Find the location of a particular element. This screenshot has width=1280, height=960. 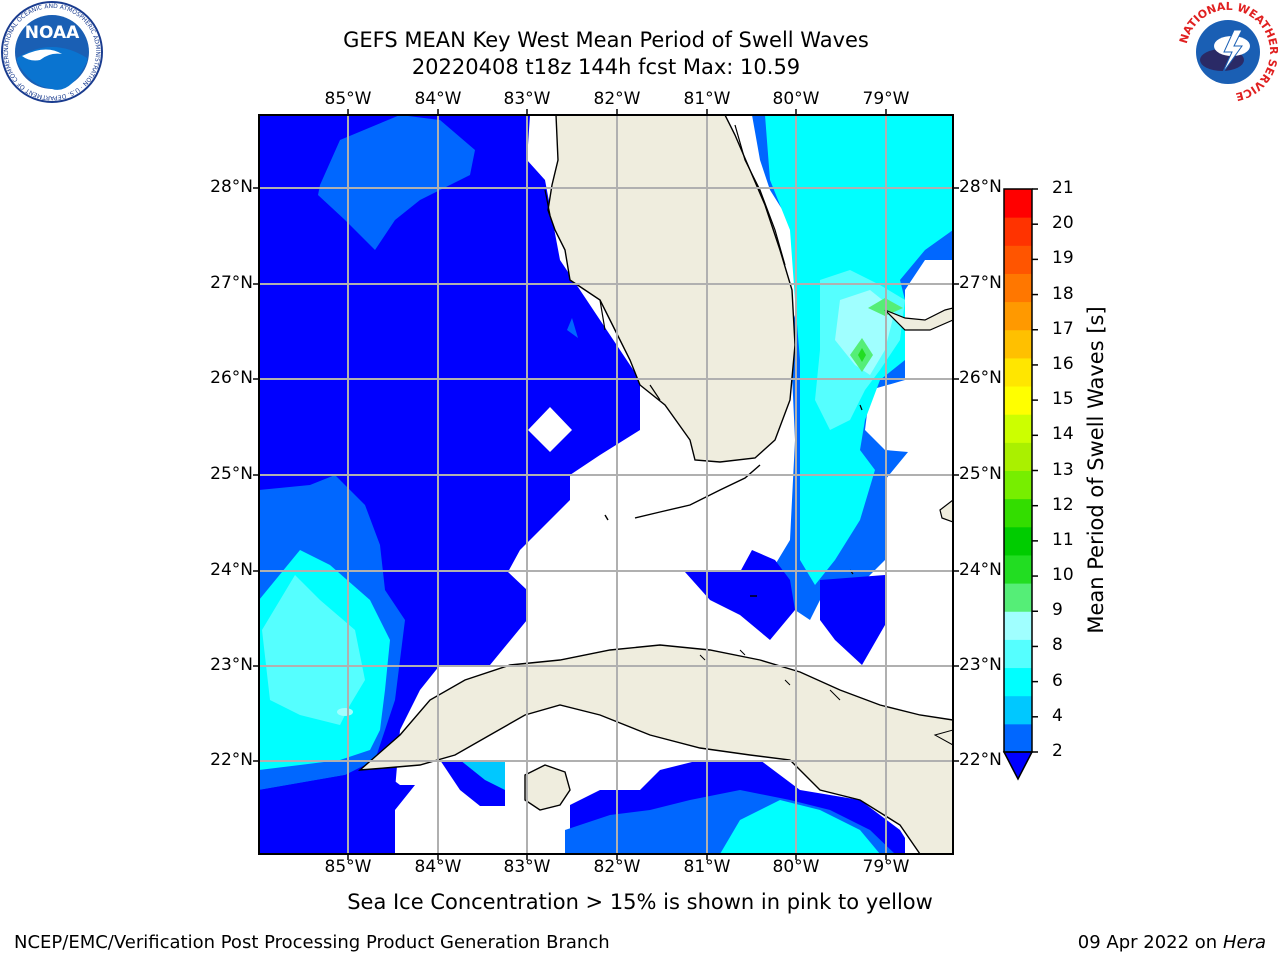

lon-label-bottom: 82°W is located at coordinates (617, 867).